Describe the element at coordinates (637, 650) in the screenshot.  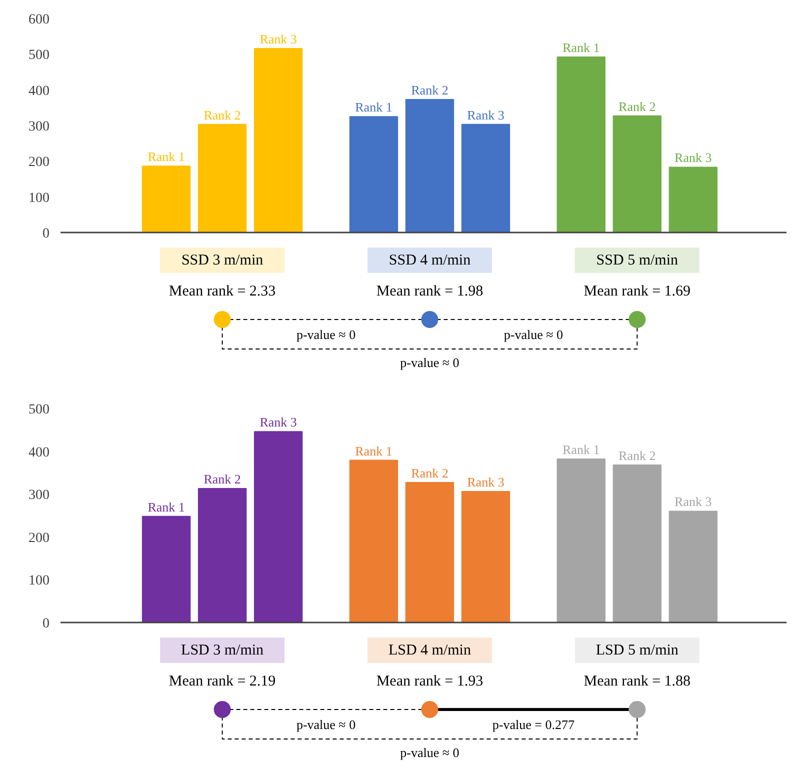
I see `x-tick-label: LSD 5 m/min` at that location.